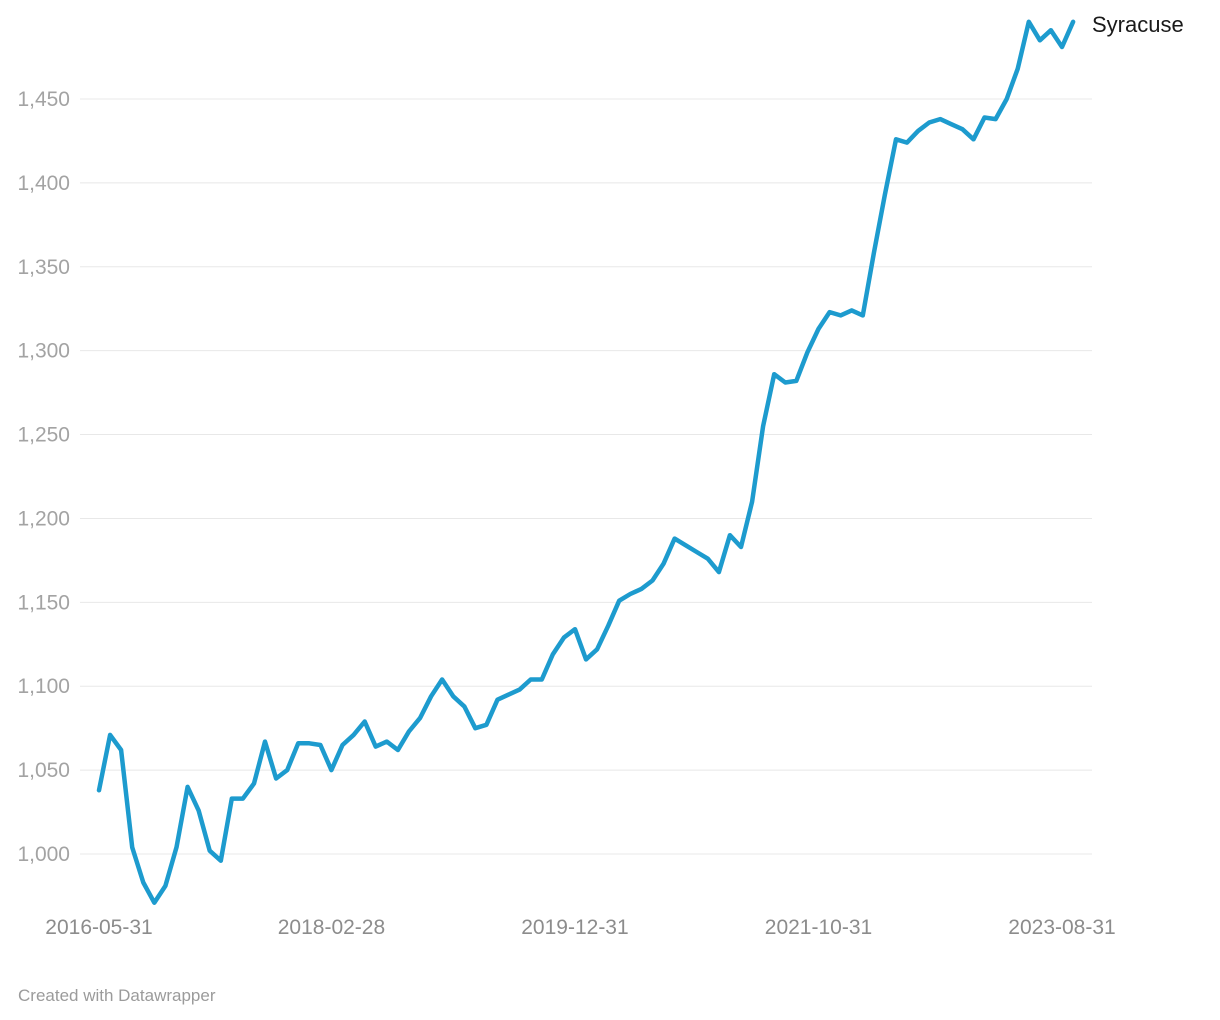 This screenshot has height=1020, width=1220. What do you see at coordinates (1138, 24) in the screenshot?
I see `series-label-syracuse: Syracuse` at bounding box center [1138, 24].